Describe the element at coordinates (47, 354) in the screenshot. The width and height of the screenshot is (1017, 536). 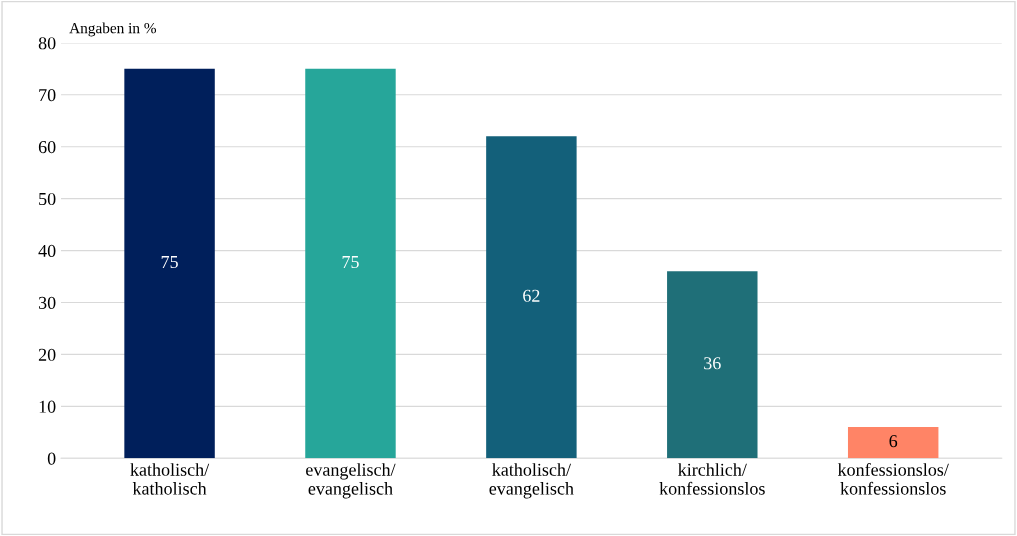
I see `y-tick-label: 20` at that location.